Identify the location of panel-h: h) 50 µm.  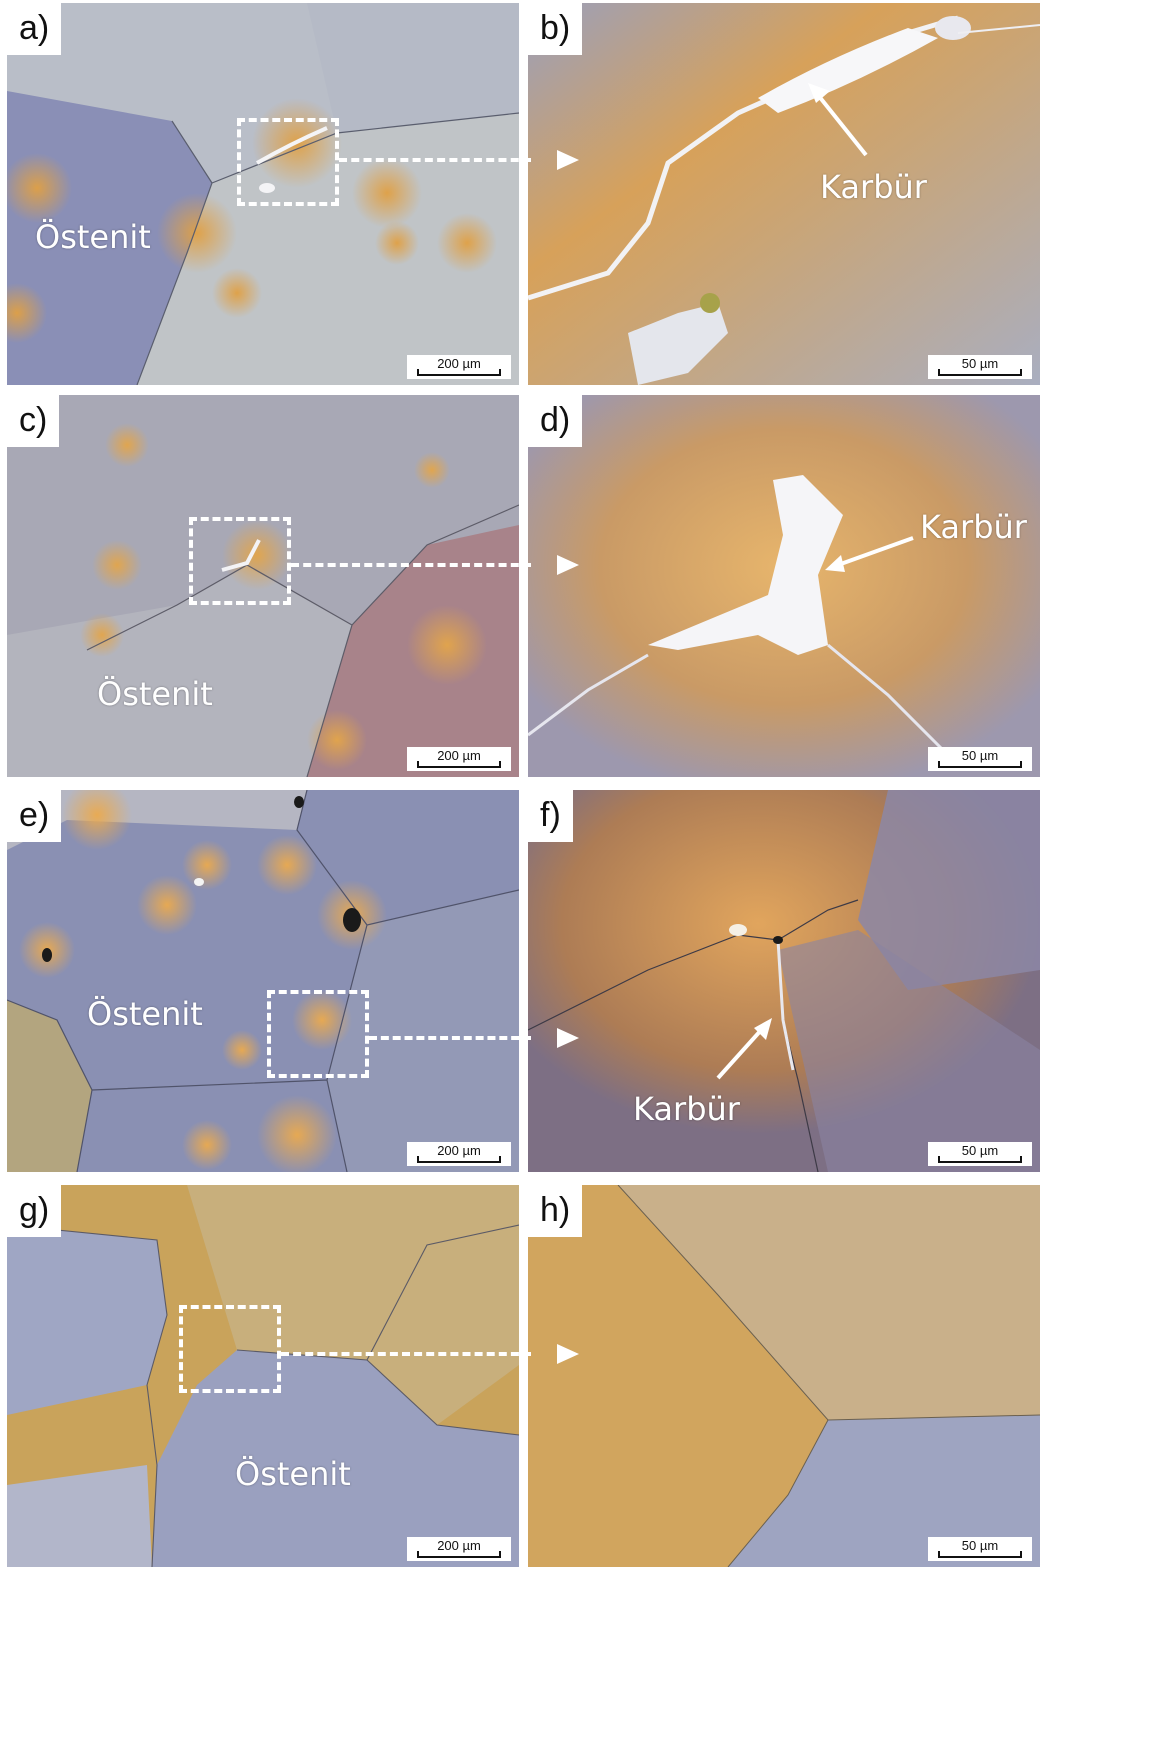
(784, 1376).